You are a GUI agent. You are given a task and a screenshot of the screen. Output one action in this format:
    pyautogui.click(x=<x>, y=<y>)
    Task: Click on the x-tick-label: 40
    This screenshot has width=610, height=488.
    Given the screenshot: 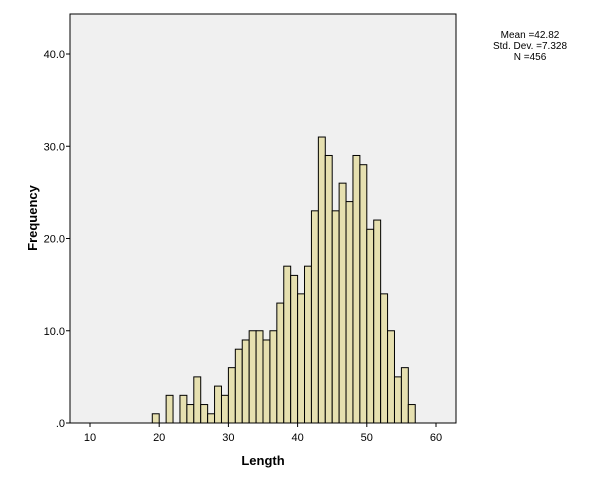 What is the action you would take?
    pyautogui.click(x=297, y=438)
    